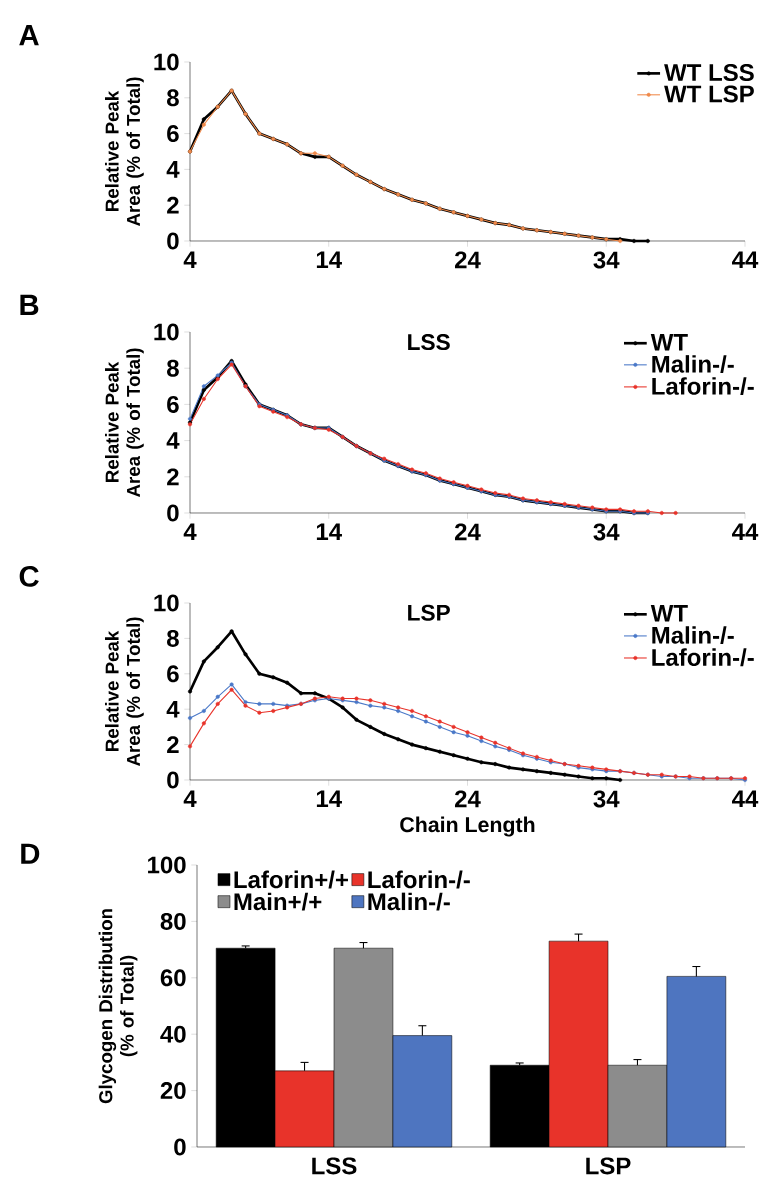  Describe the element at coordinates (167, 865) in the screenshot. I see `y-tick-label: 100` at that location.